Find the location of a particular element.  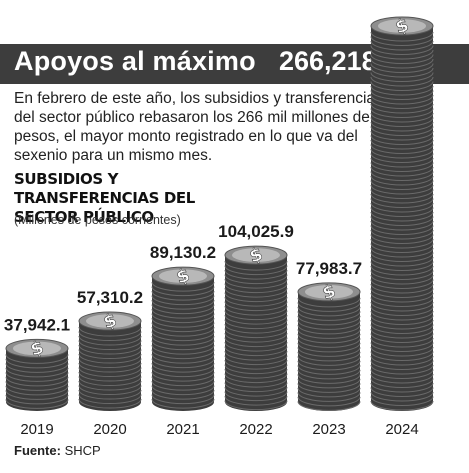

source-line: Fuente: SHCP is located at coordinates (57, 450).